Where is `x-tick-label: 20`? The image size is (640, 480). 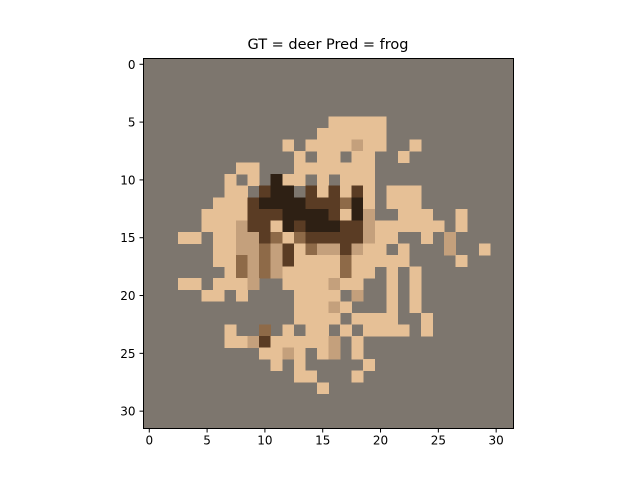 x-tick-label: 20 is located at coordinates (380, 441).